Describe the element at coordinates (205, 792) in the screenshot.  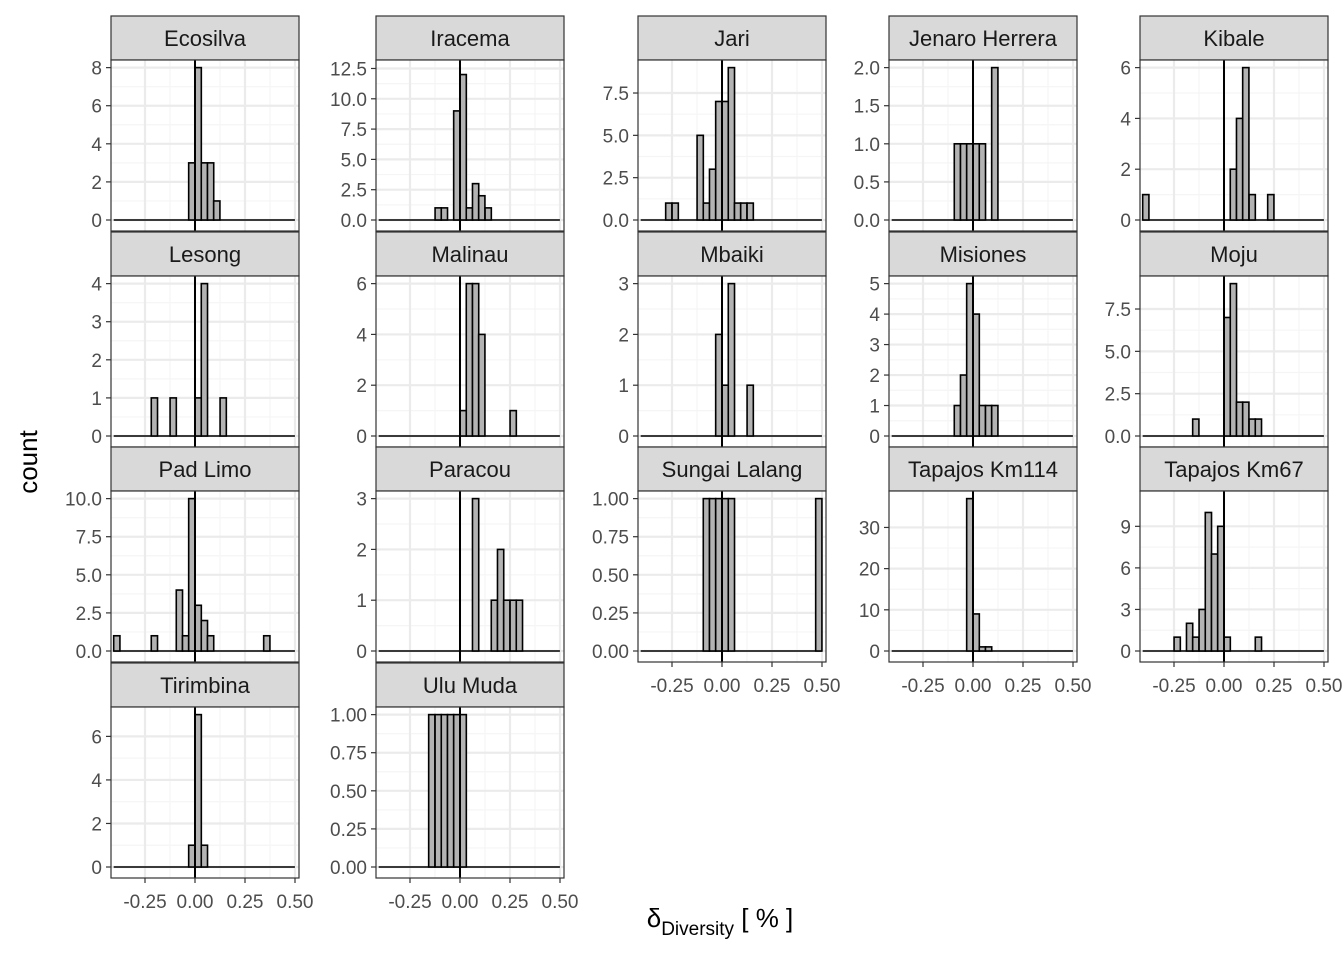
I see `panel-border-tirimbina` at that location.